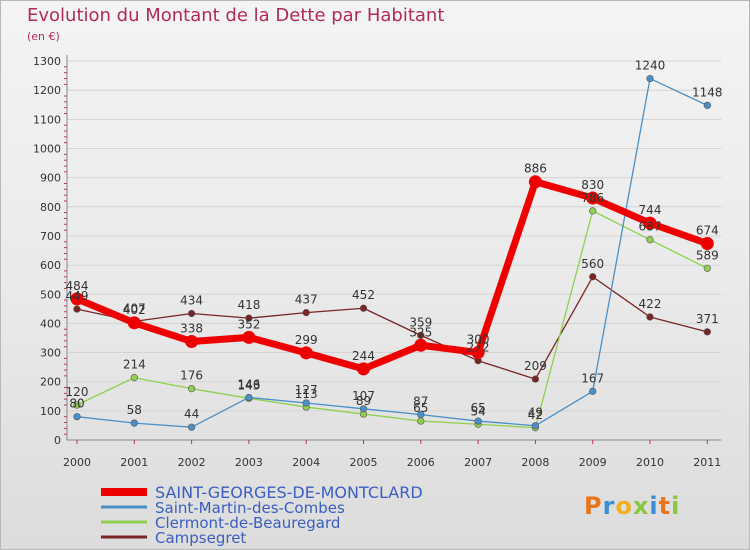 This screenshot has width=750, height=550. I want to click on legend-label-2: Clermont-de-Beauregard, so click(247, 523).